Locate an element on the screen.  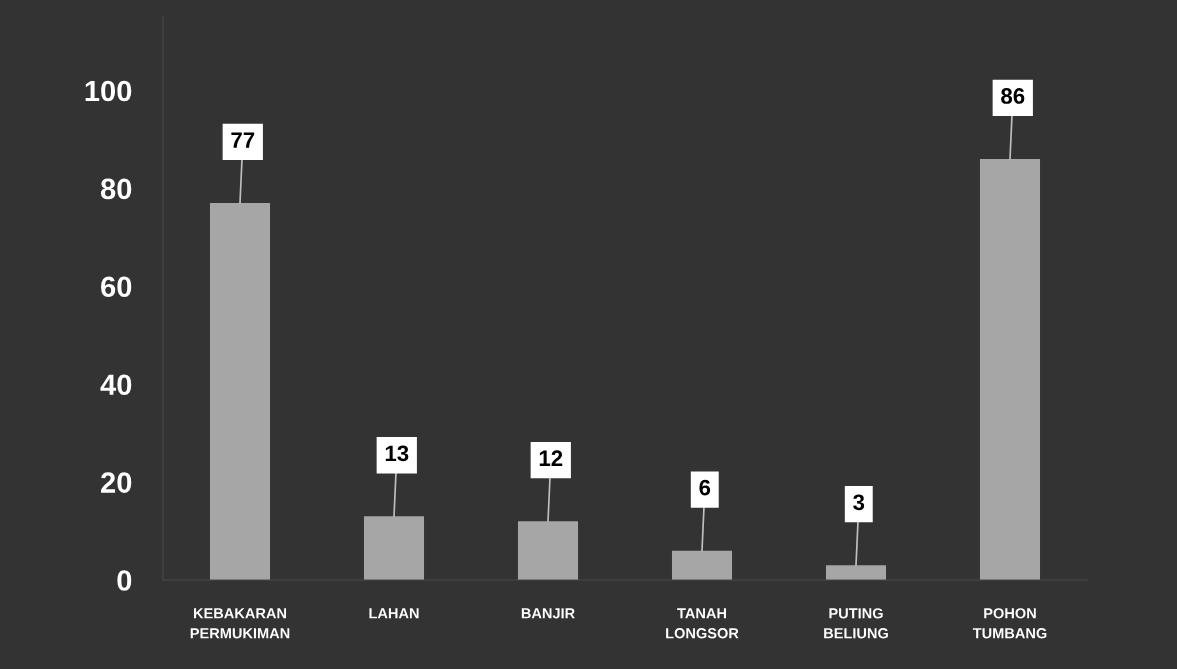
x-tick-label: PUTING BELIUNG is located at coordinates (856, 623).